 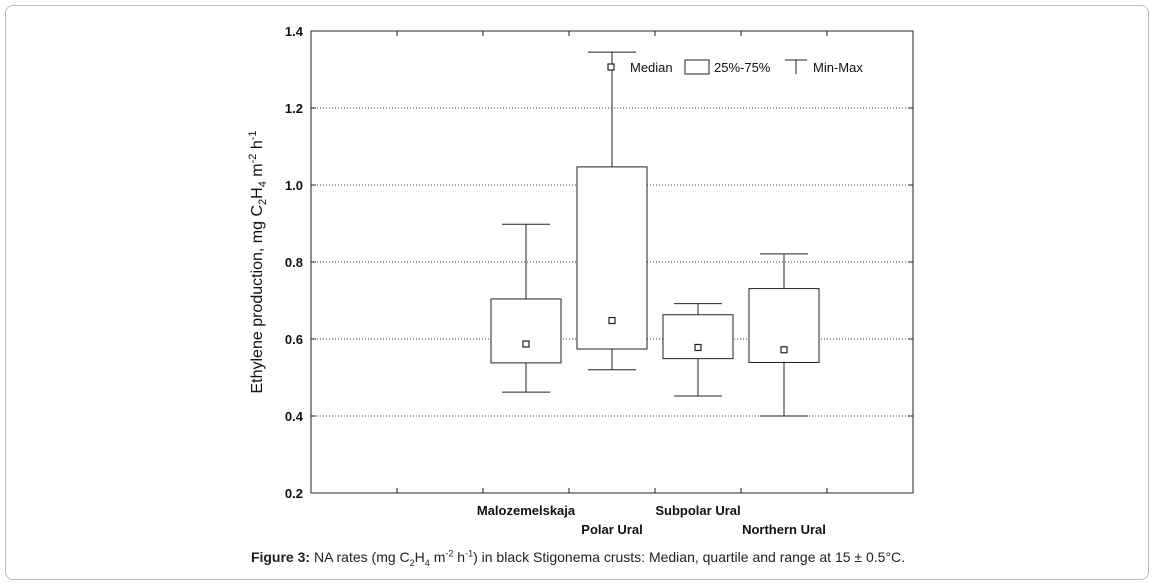 I want to click on caption-sub-a: 2, so click(x=412, y=562).